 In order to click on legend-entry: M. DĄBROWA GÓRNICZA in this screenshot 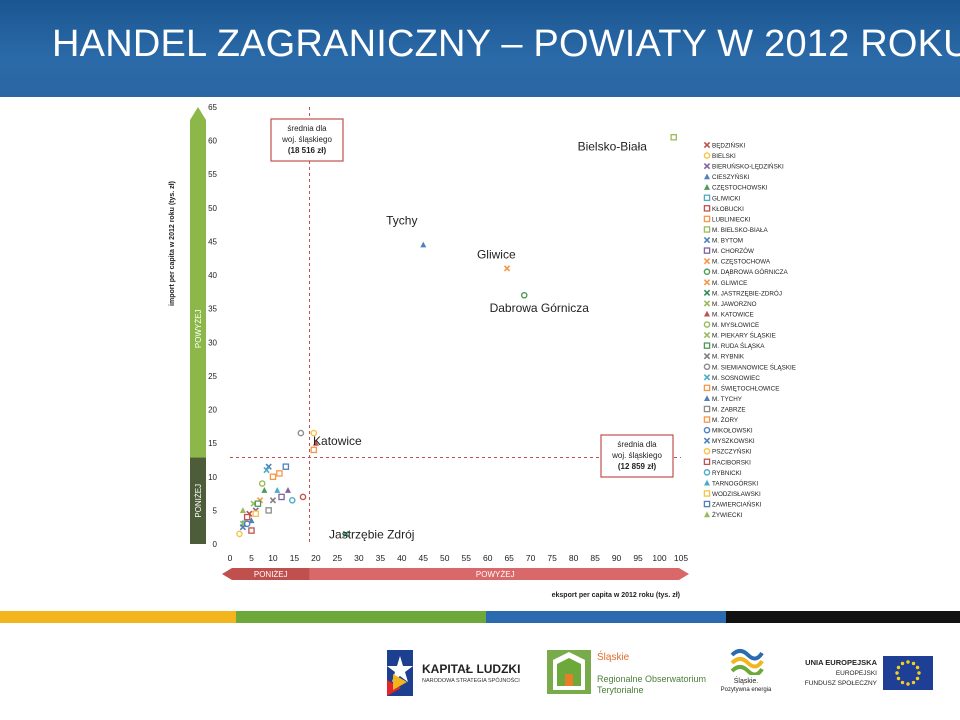, I will do `click(750, 271)`.